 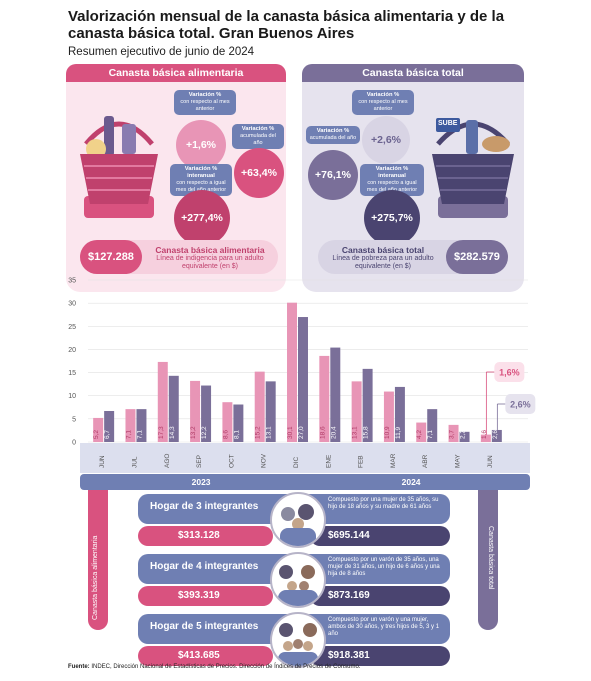 I want to click on bar-value-label: 2,2, so click(x=463, y=434).